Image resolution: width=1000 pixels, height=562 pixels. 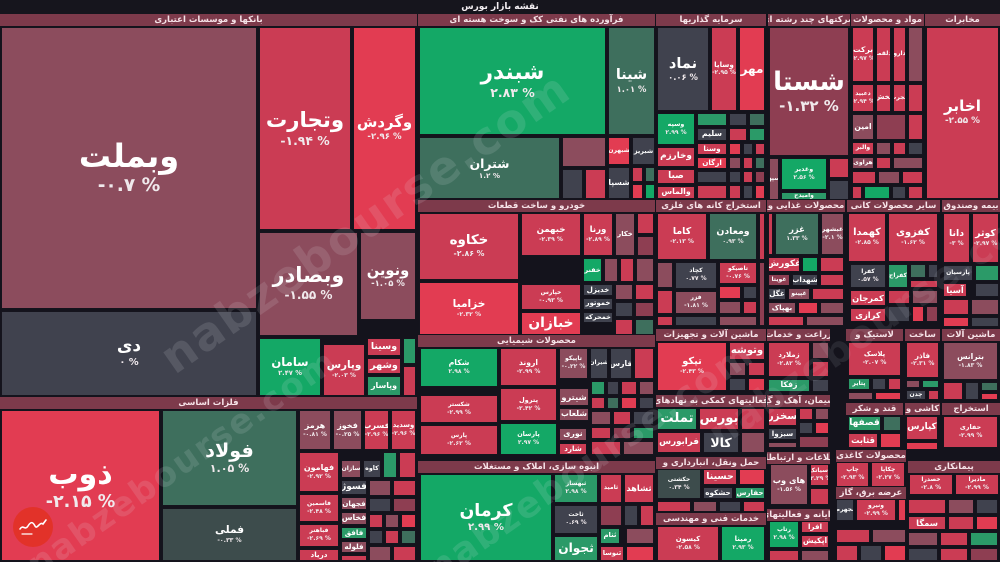 I want to click on tile-دارو: دارو, so click(x=899, y=54).